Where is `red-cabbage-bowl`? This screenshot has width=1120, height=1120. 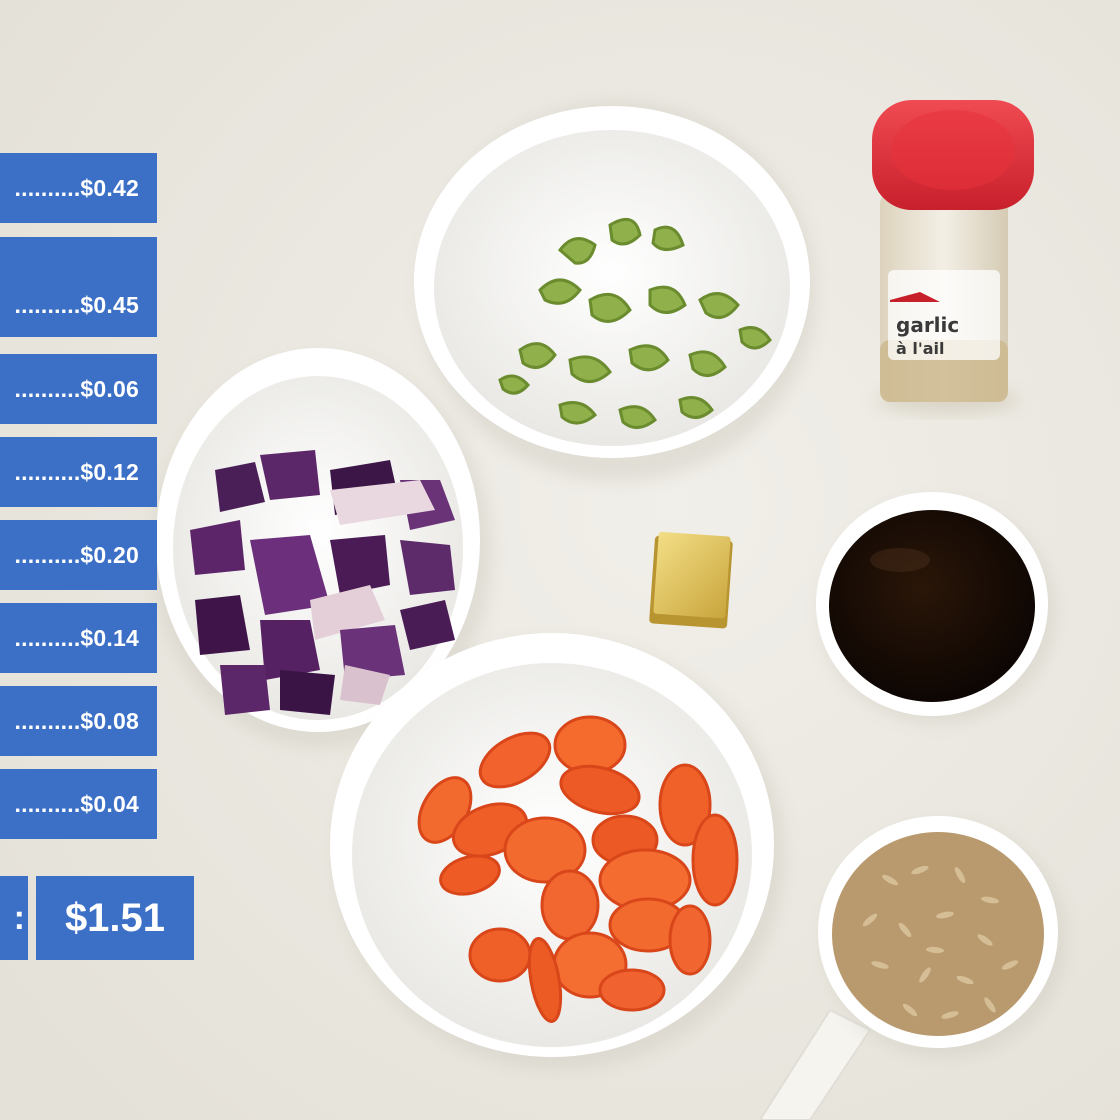 red-cabbage-bowl is located at coordinates (322, 548).